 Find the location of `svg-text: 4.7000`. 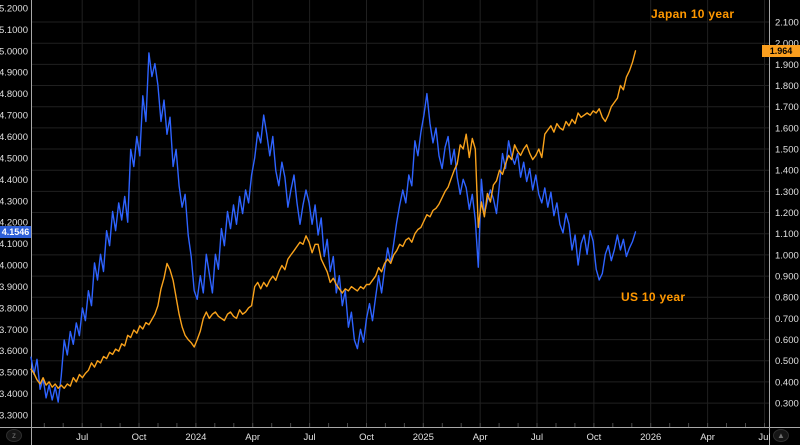

svg-text: 4.7000 is located at coordinates (14, 116).